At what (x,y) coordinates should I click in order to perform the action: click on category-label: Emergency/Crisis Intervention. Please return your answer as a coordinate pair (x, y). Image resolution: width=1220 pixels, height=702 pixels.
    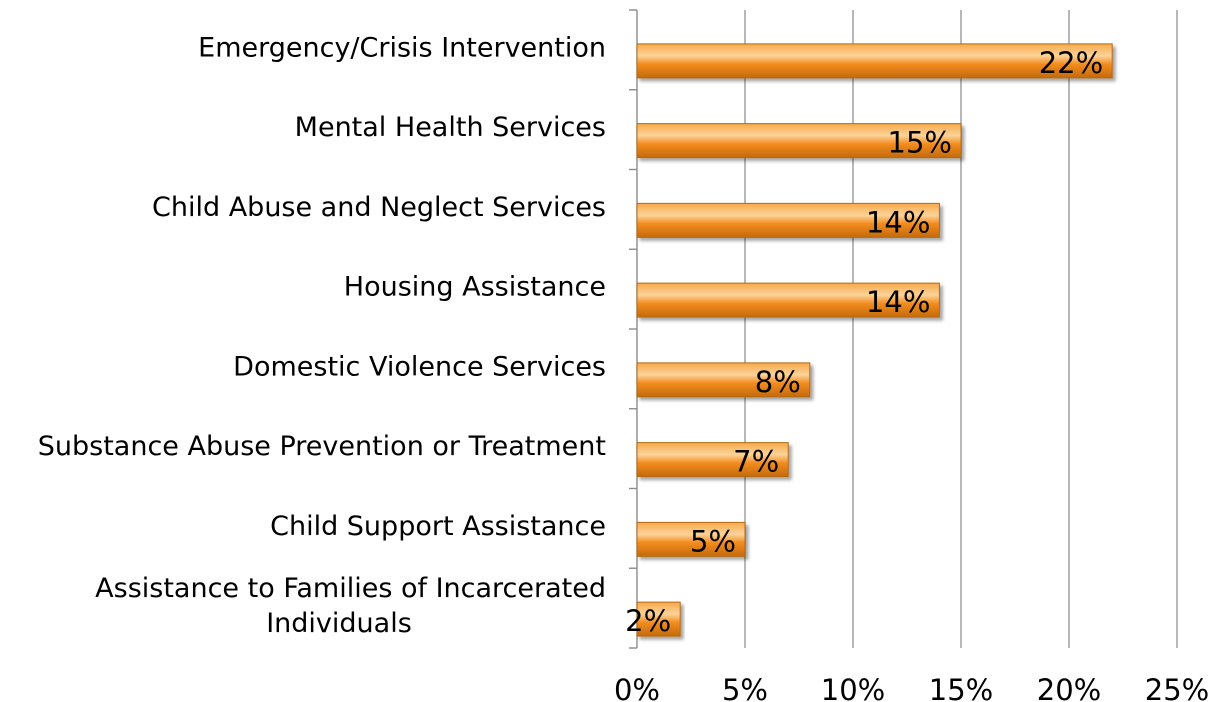
    Looking at the image, I should click on (402, 47).